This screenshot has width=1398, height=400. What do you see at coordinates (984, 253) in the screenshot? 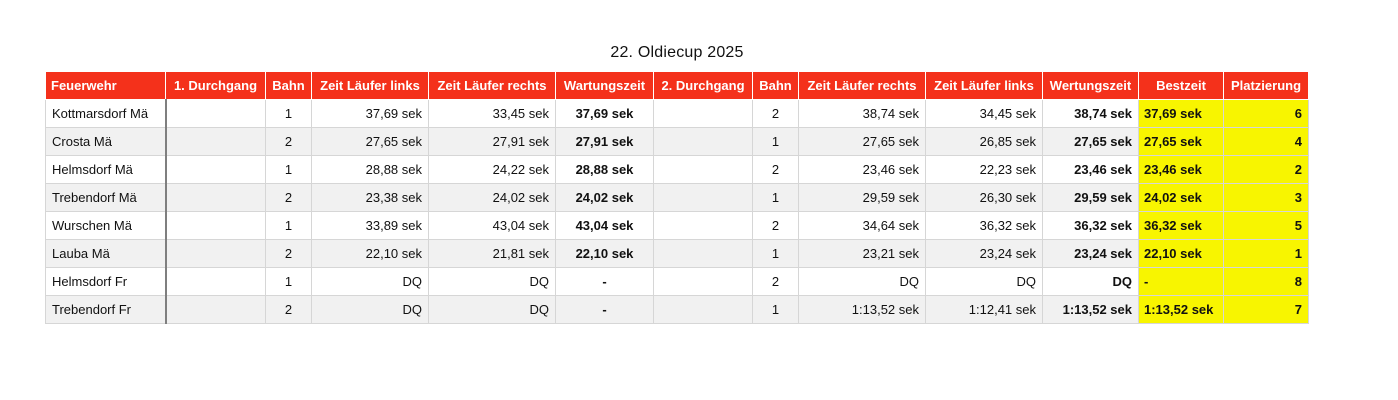
I see `col-zeit-links-2-cell: 23,24 sek` at bounding box center [984, 253].